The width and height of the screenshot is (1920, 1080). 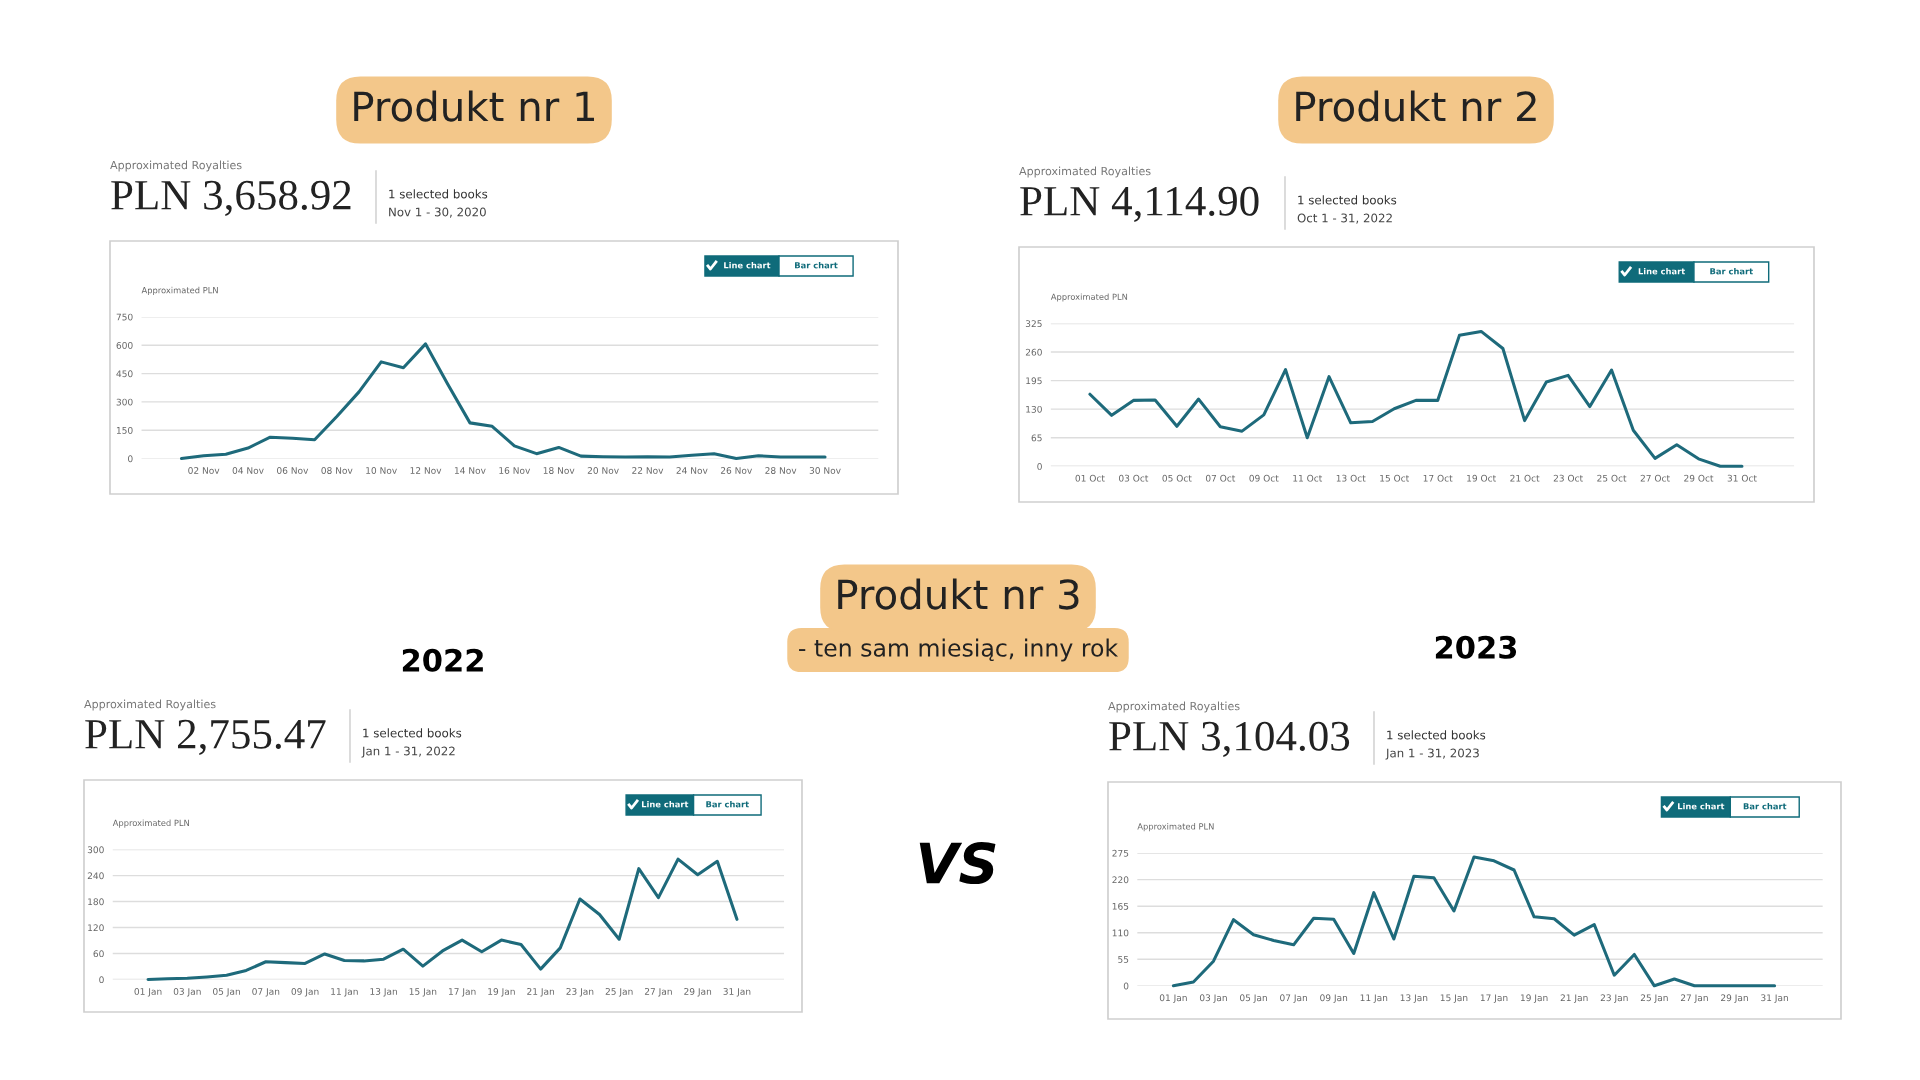 I want to click on x-tick-label: 26 Nov, so click(x=736, y=470).